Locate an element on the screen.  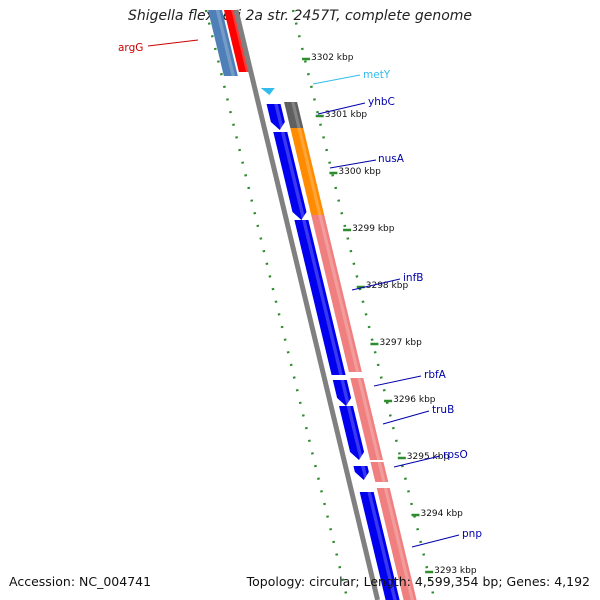
tick-label: 3293 kbp is located at coordinates (455, 571).